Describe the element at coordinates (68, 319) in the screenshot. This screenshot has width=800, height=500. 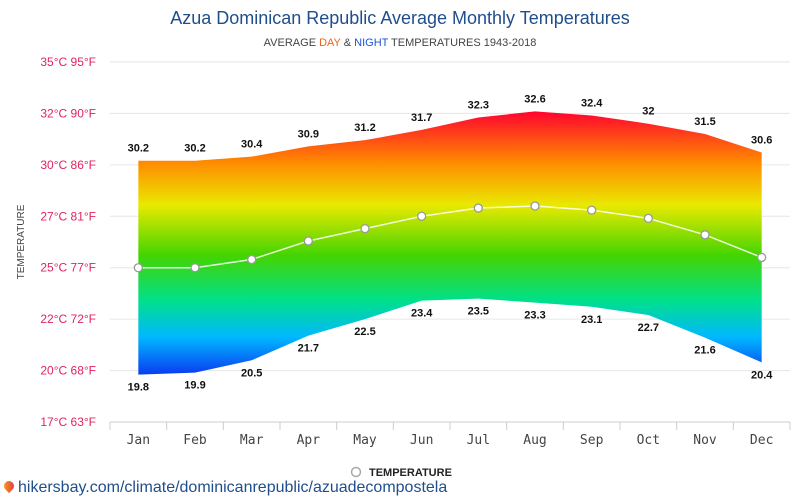
I see `y-tick-label: 22°C 72°F` at that location.